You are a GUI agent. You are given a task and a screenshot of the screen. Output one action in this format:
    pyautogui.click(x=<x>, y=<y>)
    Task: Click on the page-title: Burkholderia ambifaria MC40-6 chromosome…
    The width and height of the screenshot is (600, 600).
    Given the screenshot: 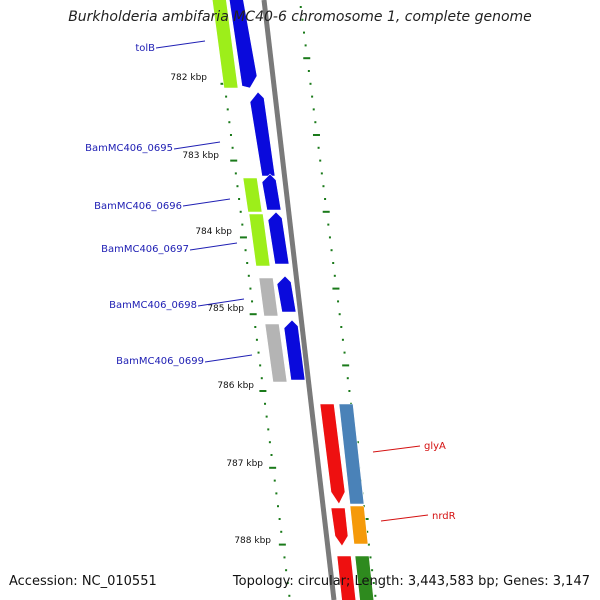 What is the action you would take?
    pyautogui.click(x=300, y=17)
    